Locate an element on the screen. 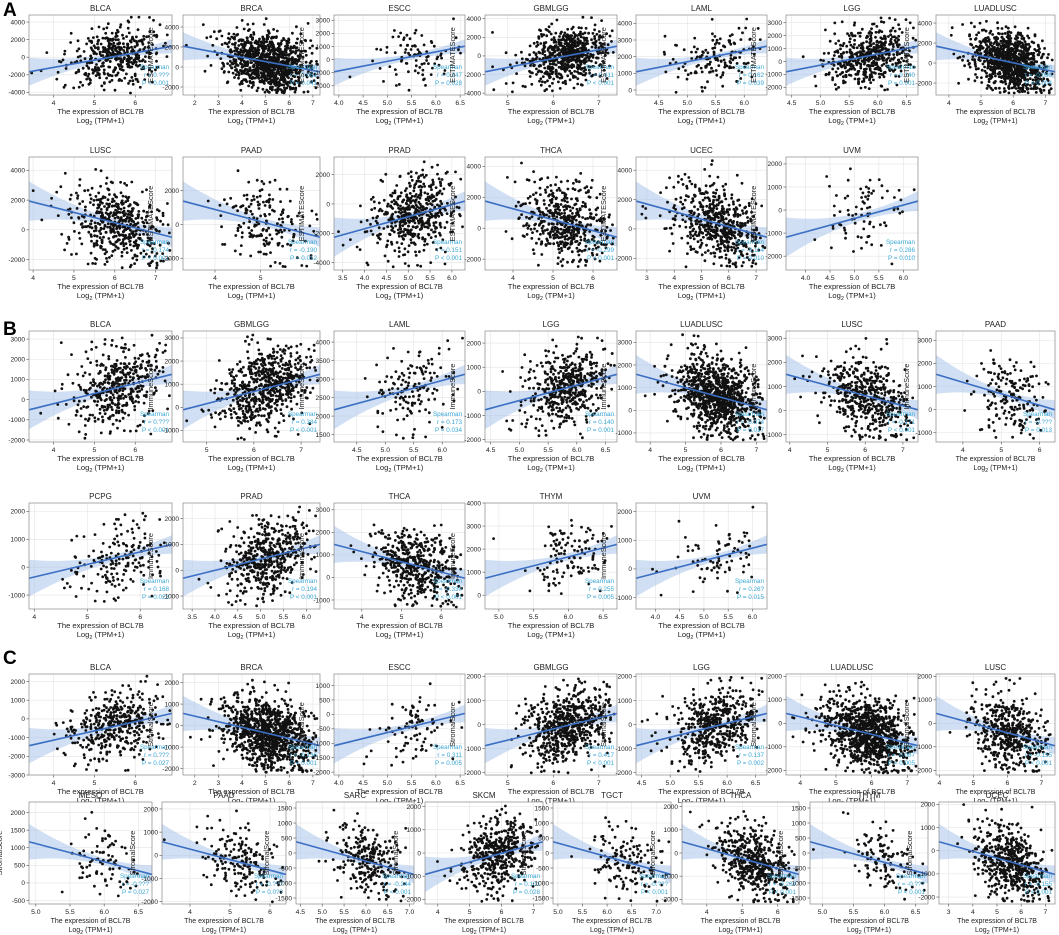  y-tick-label: 0 is located at coordinates (177, 67).